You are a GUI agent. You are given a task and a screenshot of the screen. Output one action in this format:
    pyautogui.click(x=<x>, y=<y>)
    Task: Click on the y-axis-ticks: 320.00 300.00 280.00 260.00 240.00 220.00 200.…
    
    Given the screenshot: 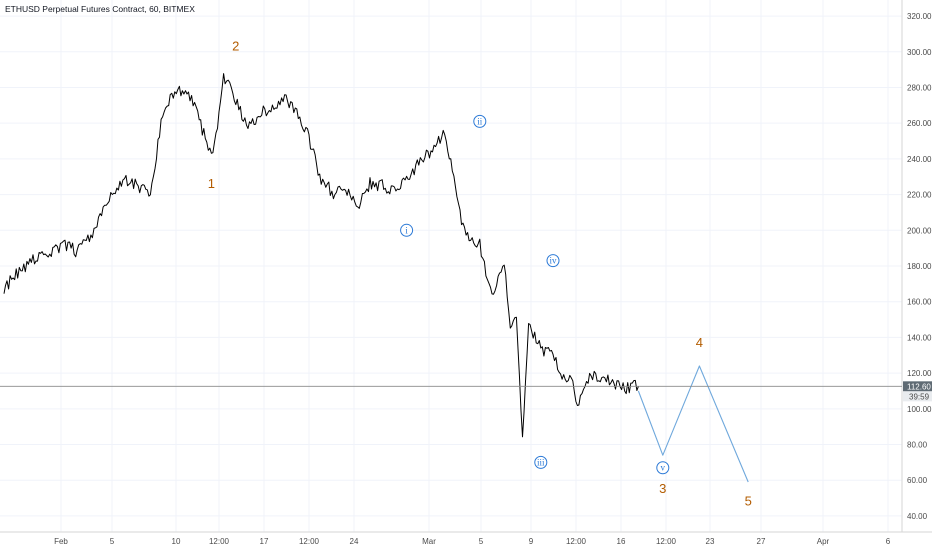 What is the action you would take?
    pyautogui.click(x=919, y=266)
    